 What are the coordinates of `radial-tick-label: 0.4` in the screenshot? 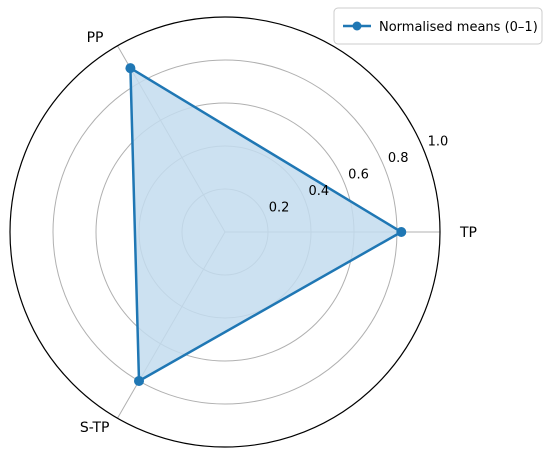 It's located at (318, 191).